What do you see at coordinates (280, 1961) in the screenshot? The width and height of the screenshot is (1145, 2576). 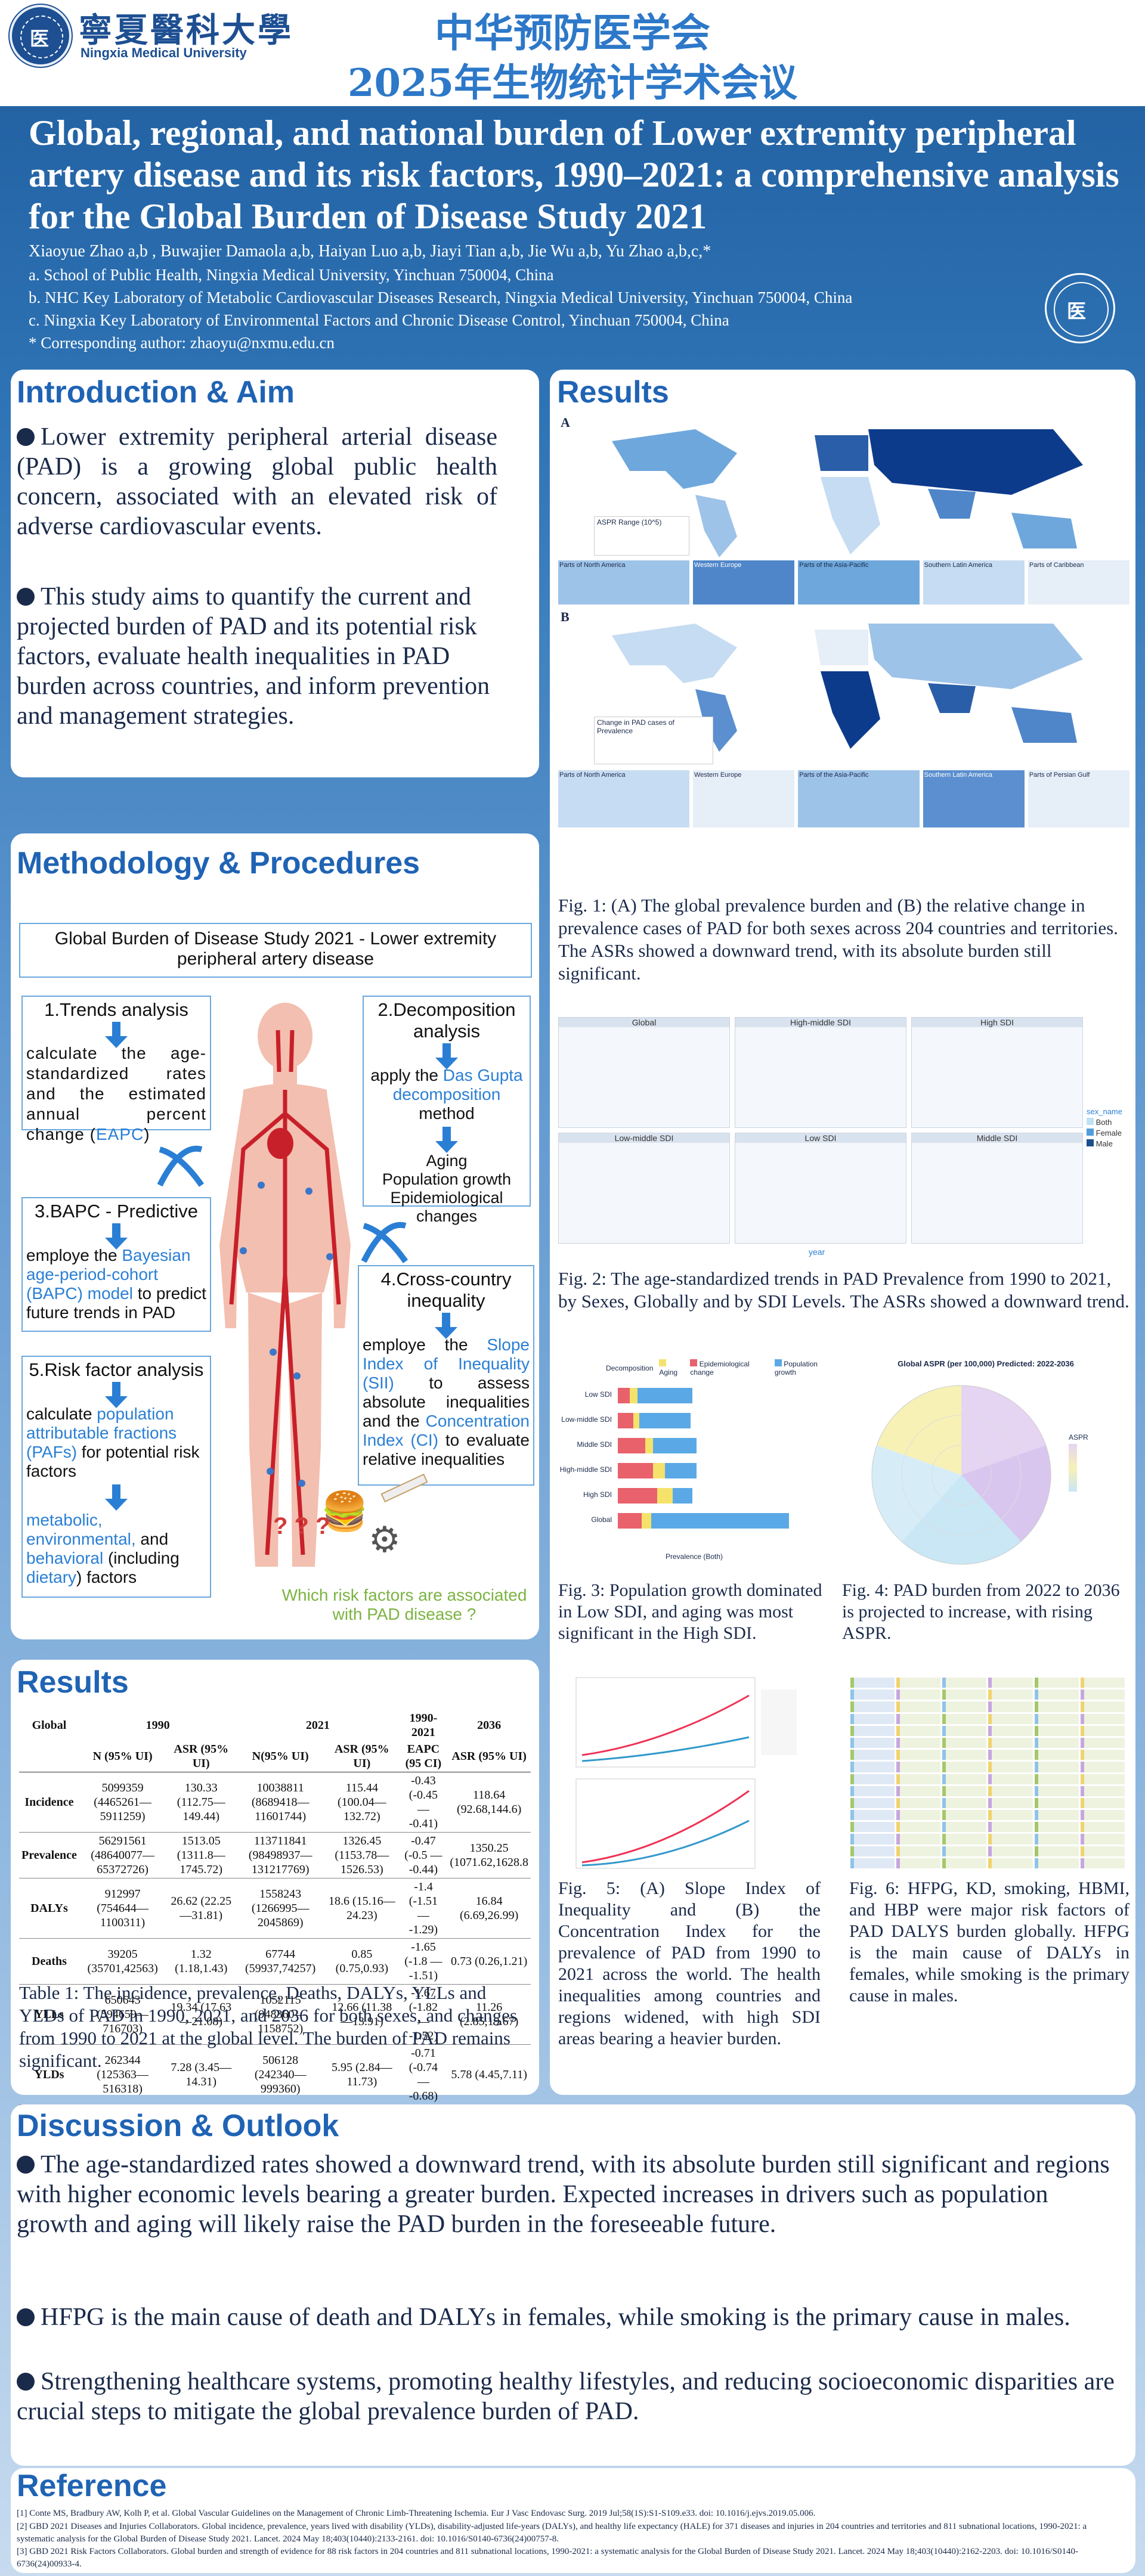 I see `table-cell: 67744 (59937,74257)` at bounding box center [280, 1961].